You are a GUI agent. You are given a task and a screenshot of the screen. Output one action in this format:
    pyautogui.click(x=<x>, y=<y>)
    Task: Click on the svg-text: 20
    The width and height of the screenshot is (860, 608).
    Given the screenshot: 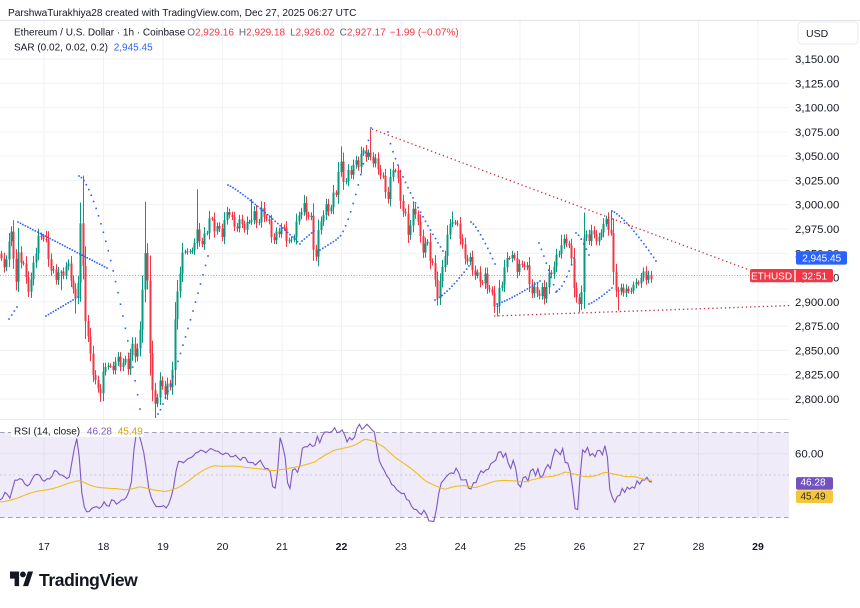 What is the action you would take?
    pyautogui.click(x=223, y=547)
    